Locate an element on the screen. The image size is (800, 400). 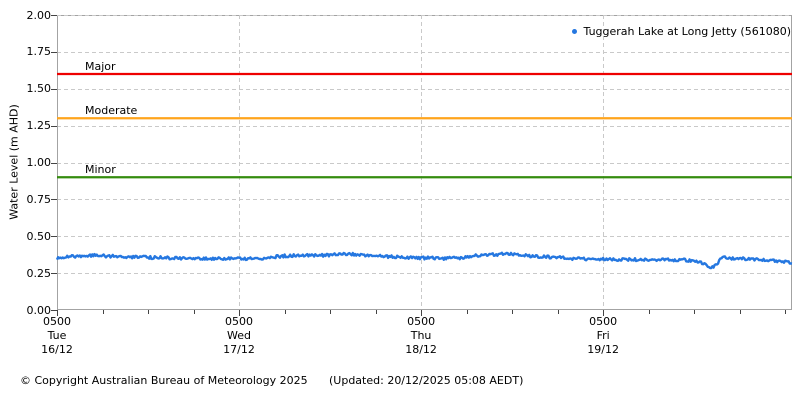
updated-timestamp: (Updated: 20/12/2025 05:08 AEDT) is located at coordinates (426, 380).